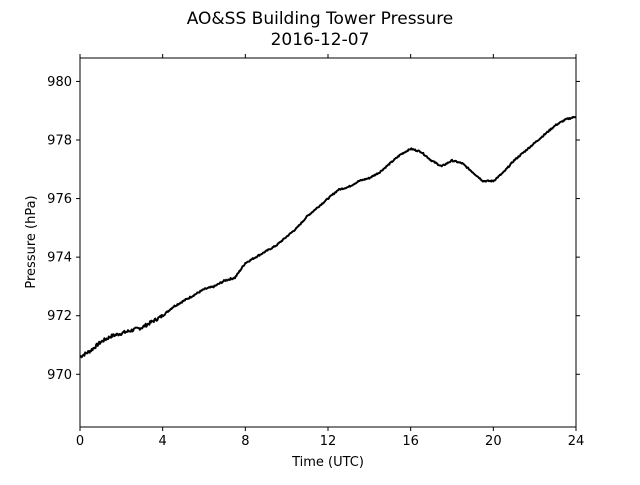 Image resolution: width=640 pixels, height=485 pixels. I want to click on x-tick-label: 24, so click(576, 441).